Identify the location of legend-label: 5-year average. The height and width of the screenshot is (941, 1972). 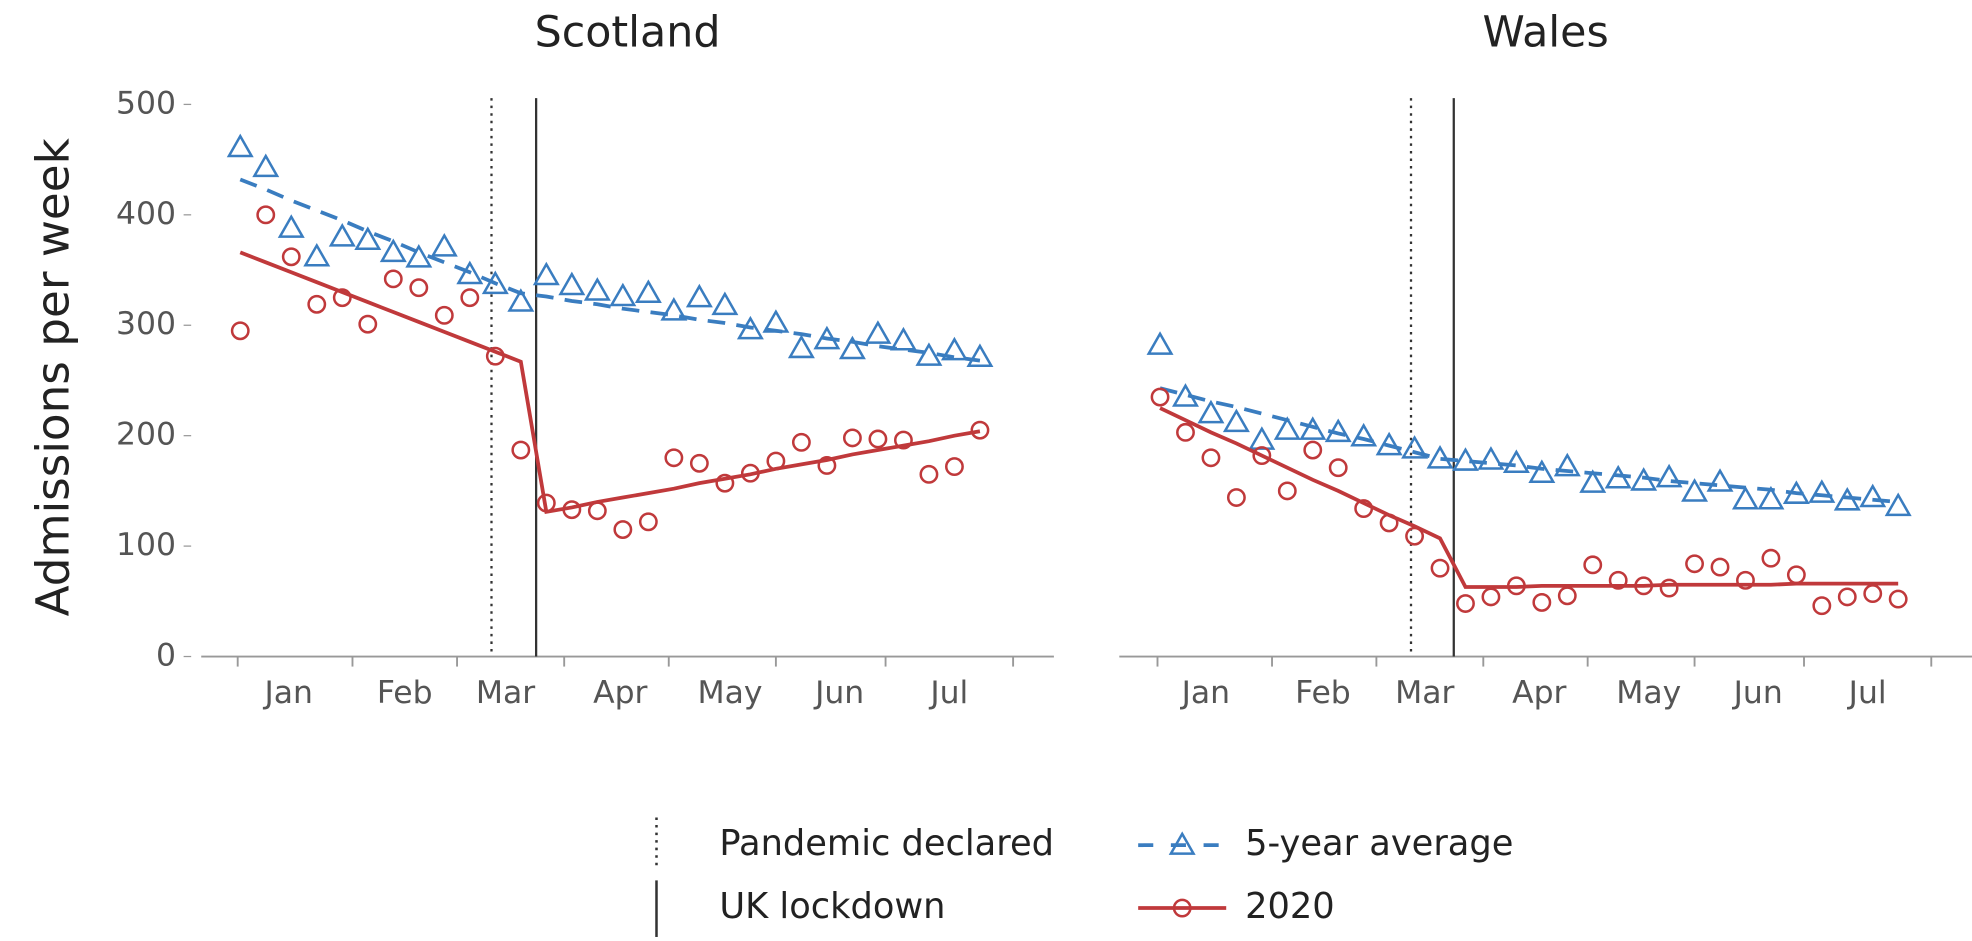
(1379, 843).